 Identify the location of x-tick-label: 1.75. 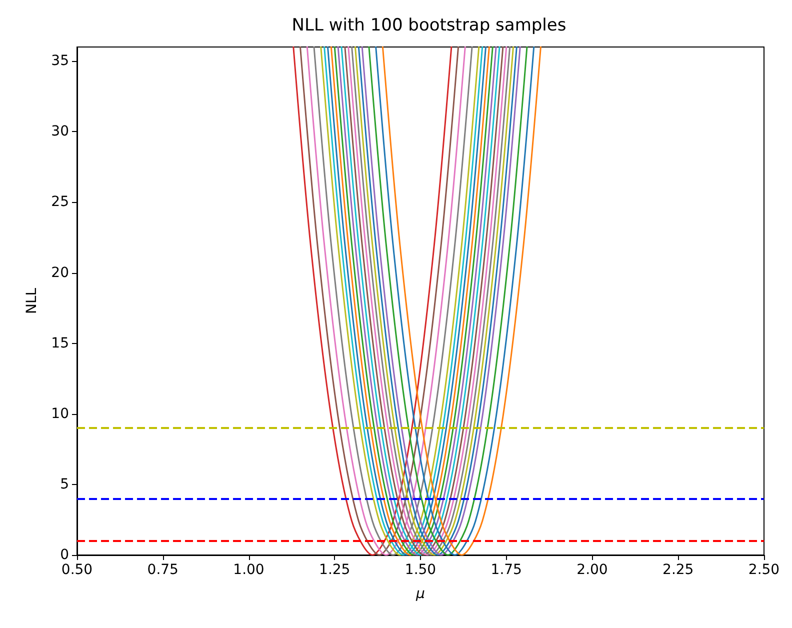
(506, 570).